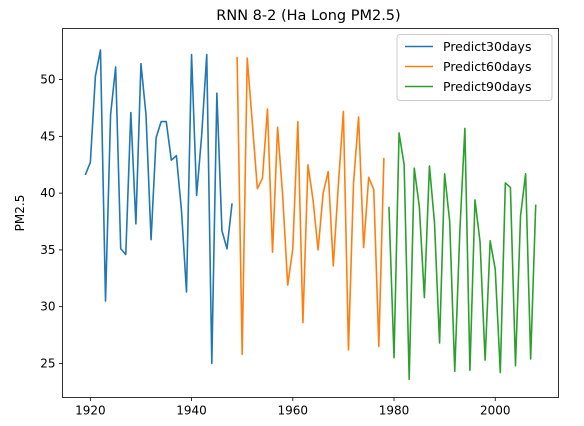 The width and height of the screenshot is (584, 426). What do you see at coordinates (47, 307) in the screenshot?
I see `y-tick-label: 30` at bounding box center [47, 307].